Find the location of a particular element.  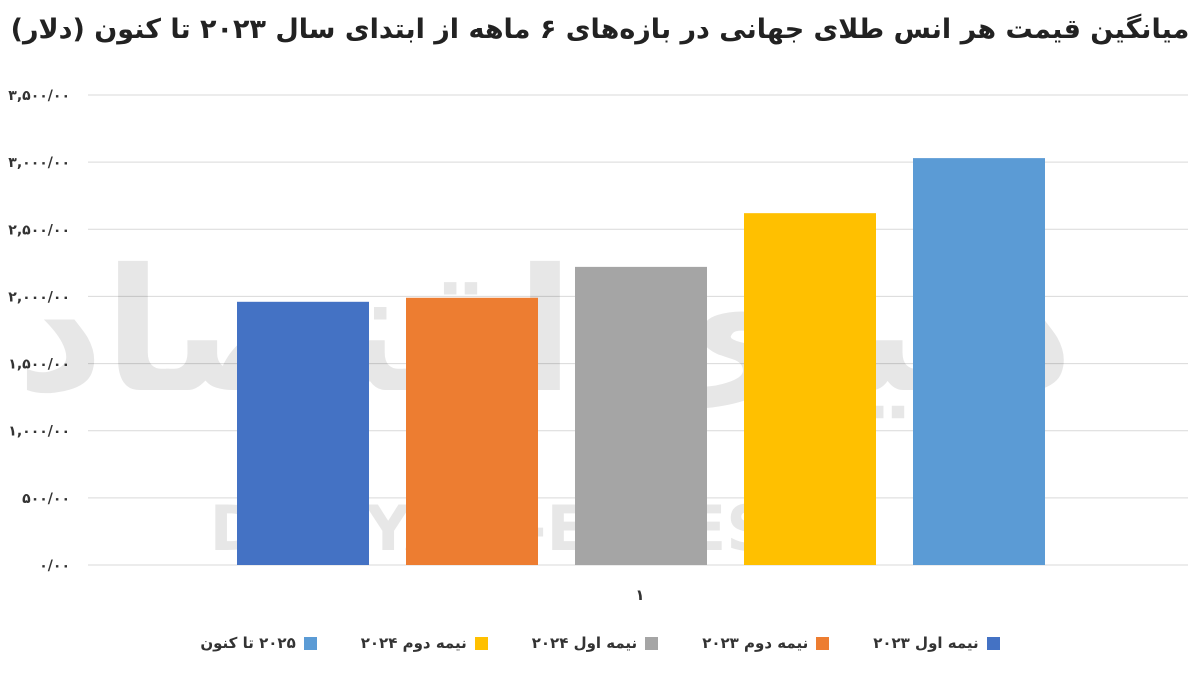

legend-item: نیمه دوم ۲۰۲۳ is located at coordinates (766, 643).